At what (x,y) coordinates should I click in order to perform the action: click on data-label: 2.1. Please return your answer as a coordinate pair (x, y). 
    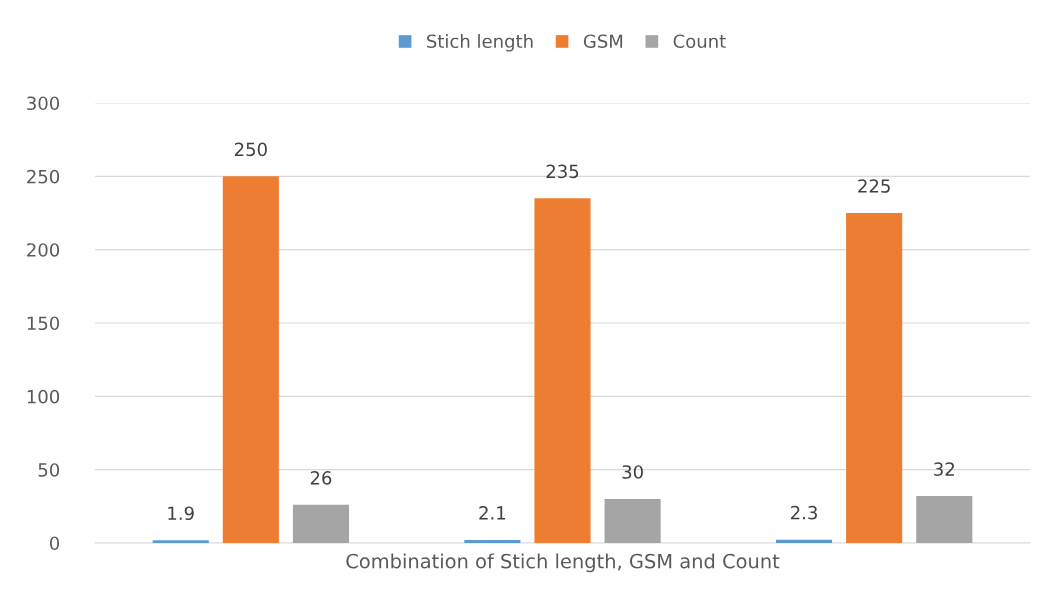
    Looking at the image, I should click on (492, 513).